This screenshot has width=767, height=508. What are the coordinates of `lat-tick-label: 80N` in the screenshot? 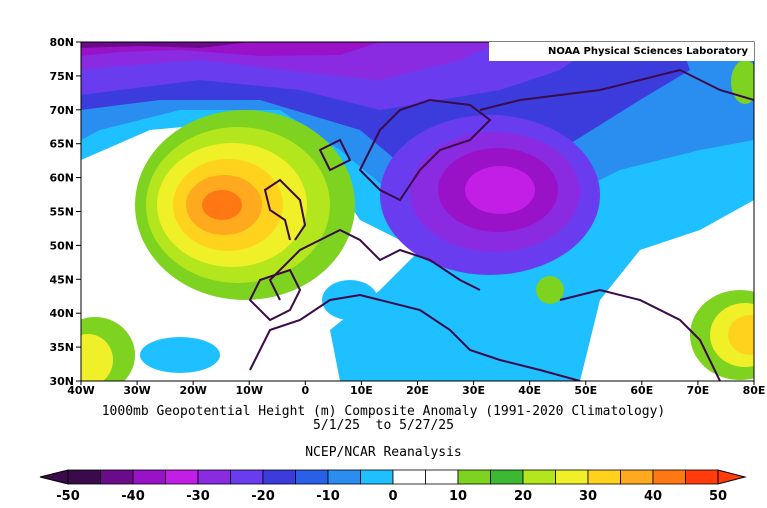 It's located at (61, 42).